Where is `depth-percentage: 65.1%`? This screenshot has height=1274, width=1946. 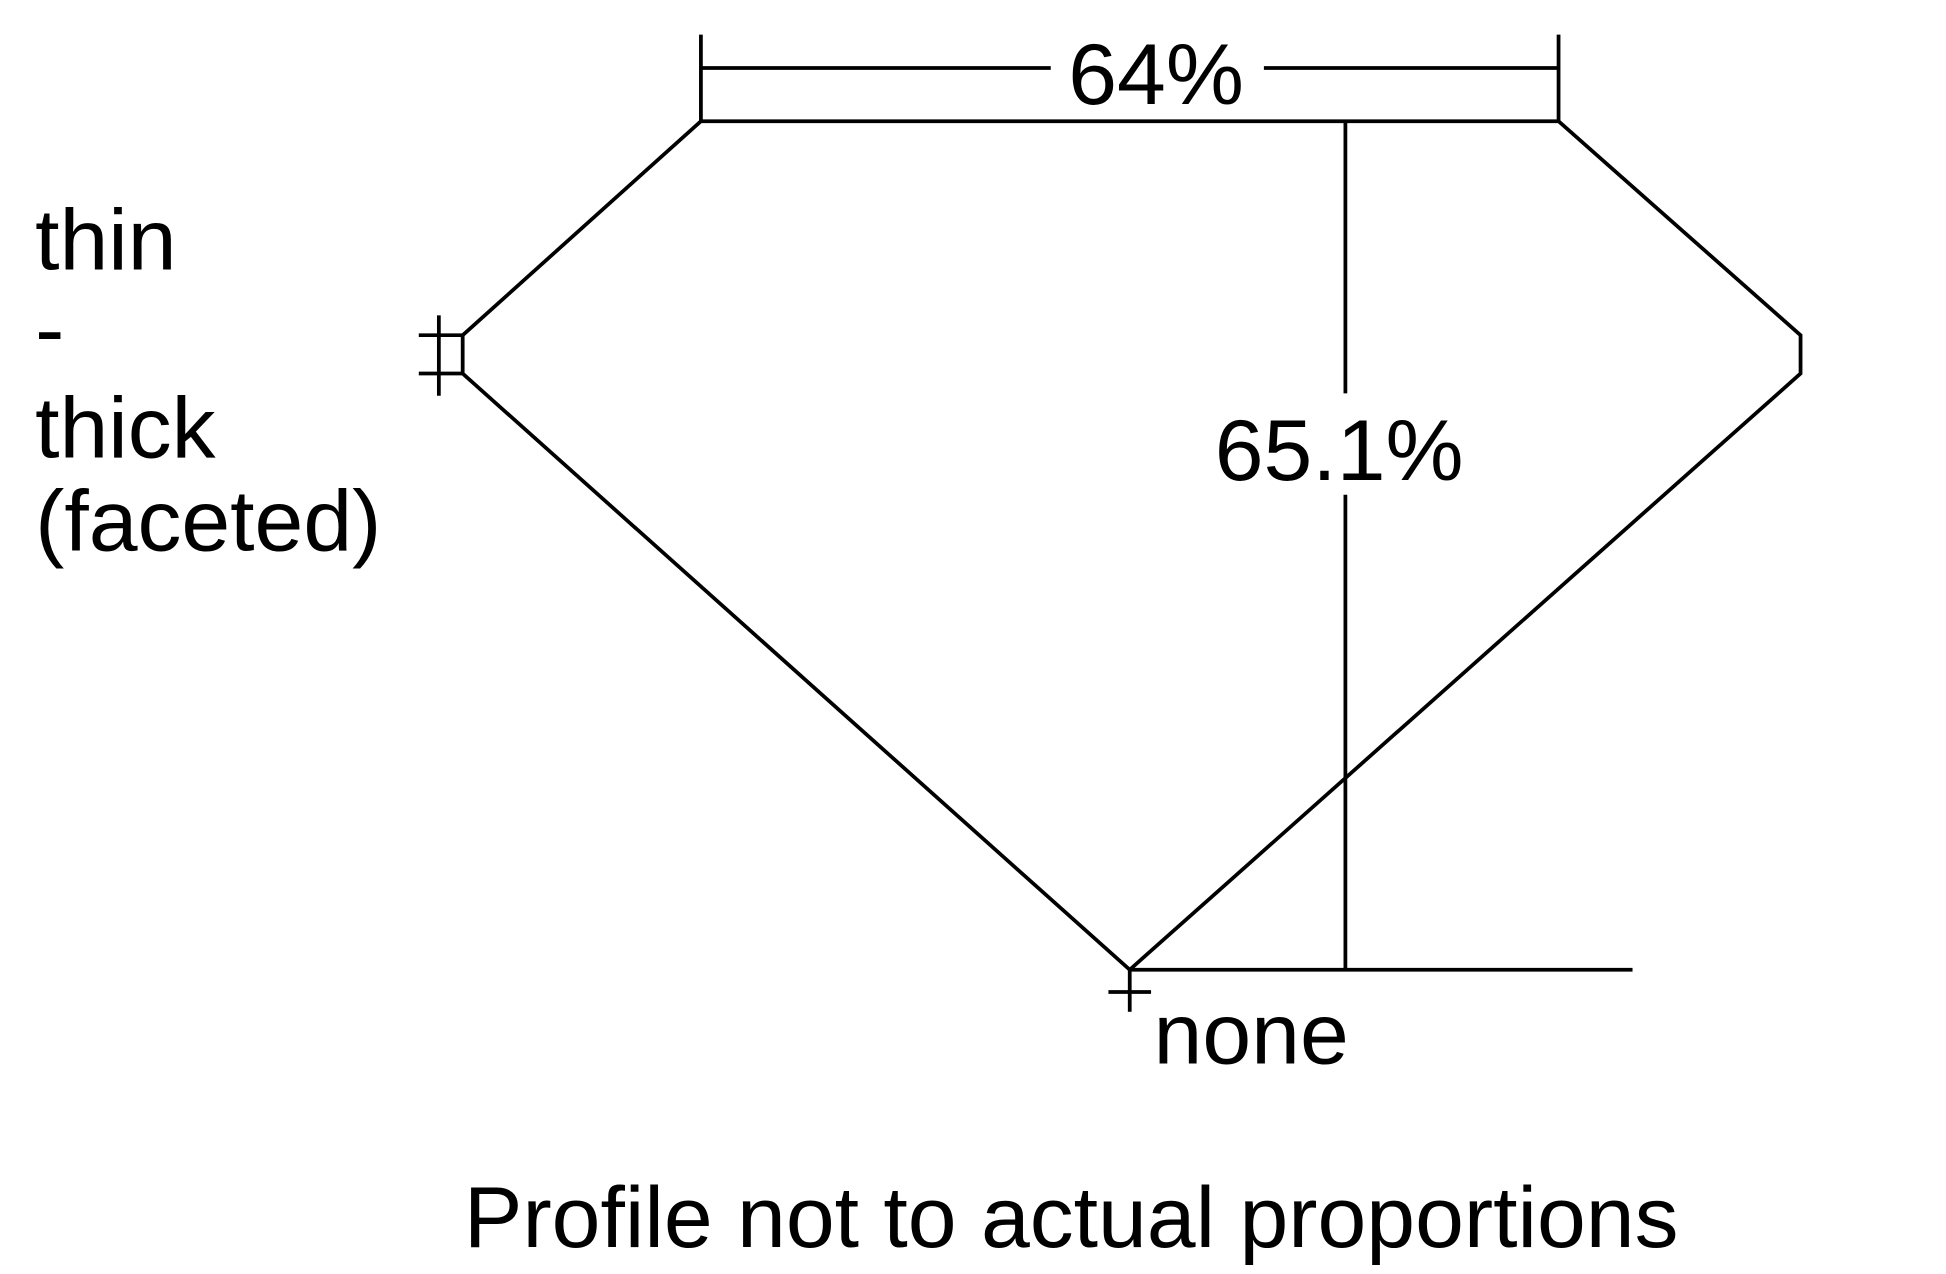
depth-percentage: 65.1% is located at coordinates (1339, 450).